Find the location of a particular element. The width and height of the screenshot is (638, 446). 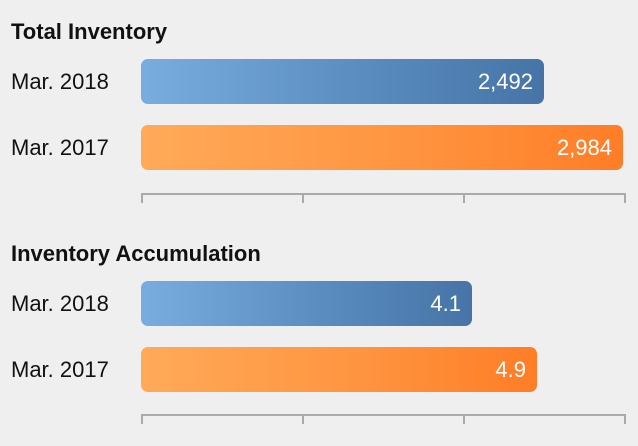

bar-orange: 2,984 is located at coordinates (382, 147).